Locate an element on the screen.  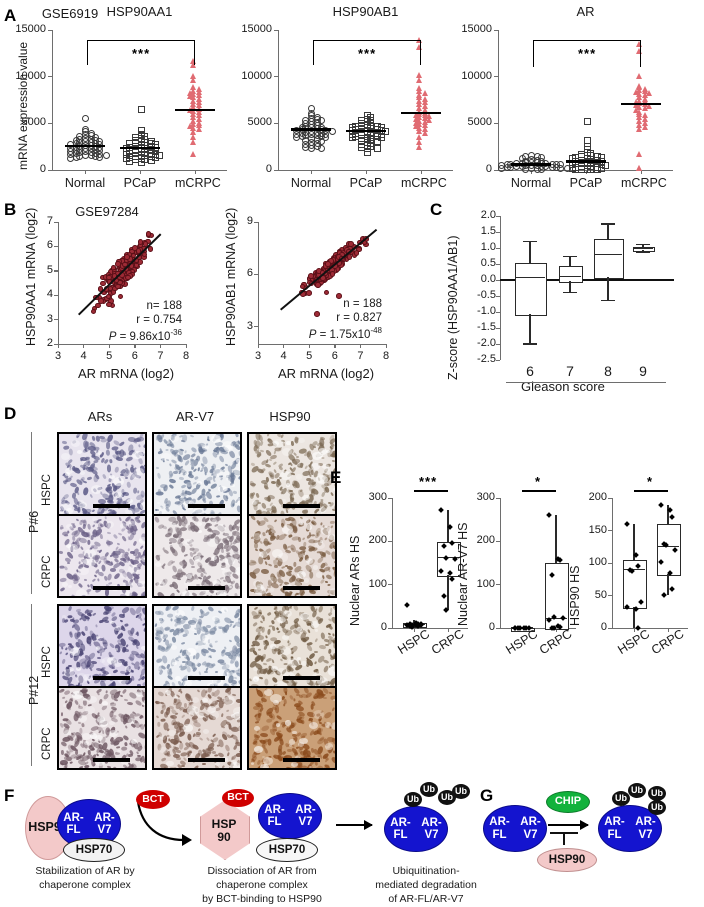
panel-c-ytick-label: 0.5 is located at coordinates (488, 263).